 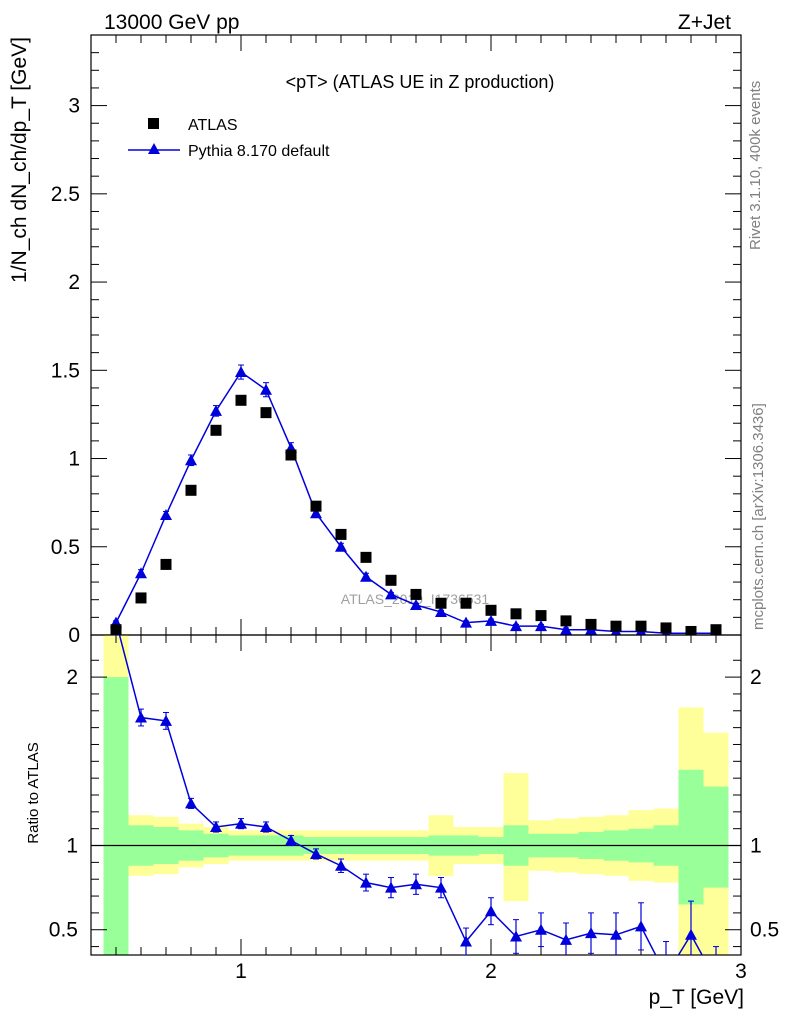 I want to click on rivet-label: Rivet 3.1.10, 400k events, so click(x=755, y=165).